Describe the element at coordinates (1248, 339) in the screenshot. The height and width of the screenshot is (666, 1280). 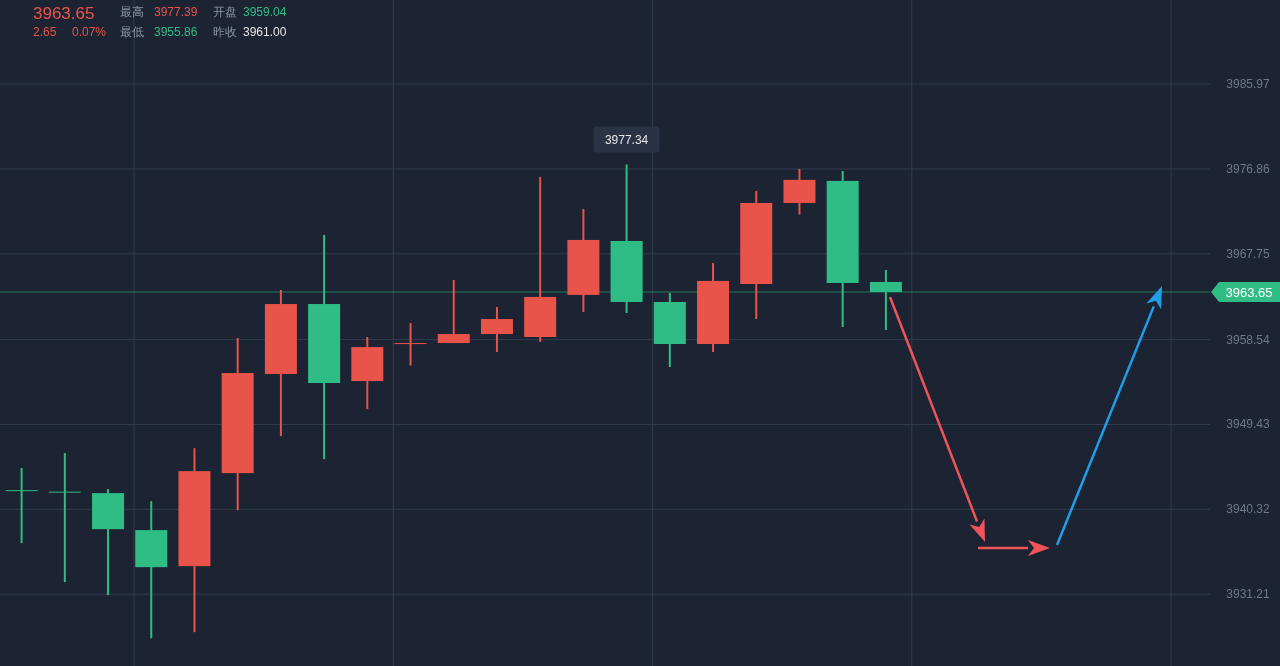
I see `y-tick-label: 3958.54` at that location.